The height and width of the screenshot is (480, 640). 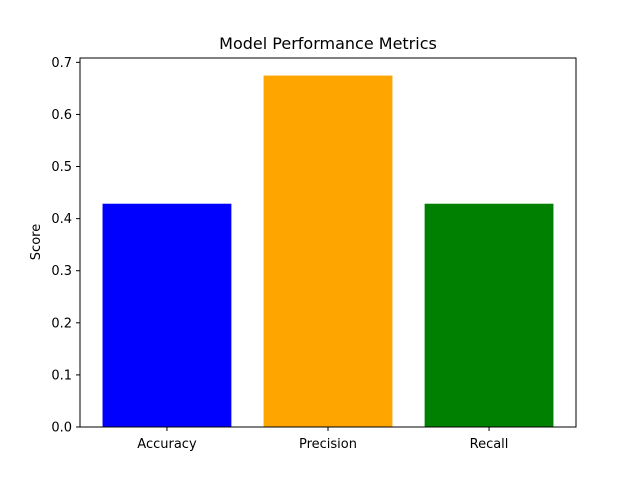 What do you see at coordinates (61, 375) in the screenshot?
I see `y-tick-label: 0.1` at bounding box center [61, 375].